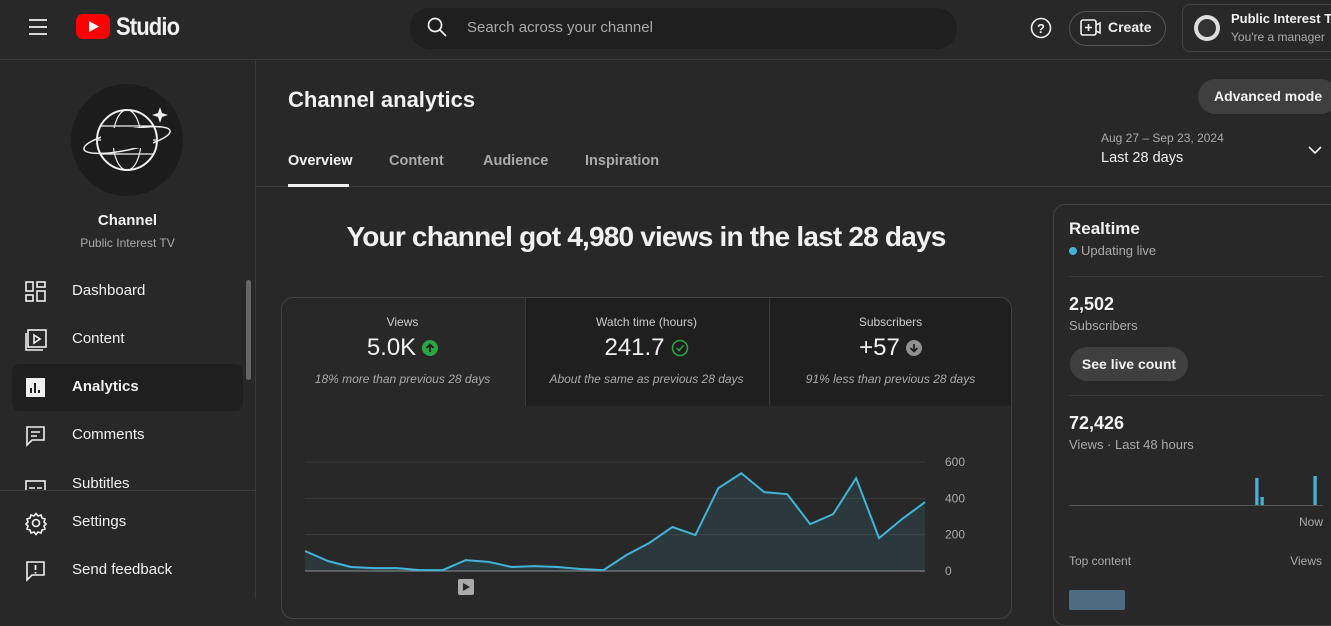  What do you see at coordinates (634, 347) in the screenshot?
I see `metric-value: 241.7` at bounding box center [634, 347].